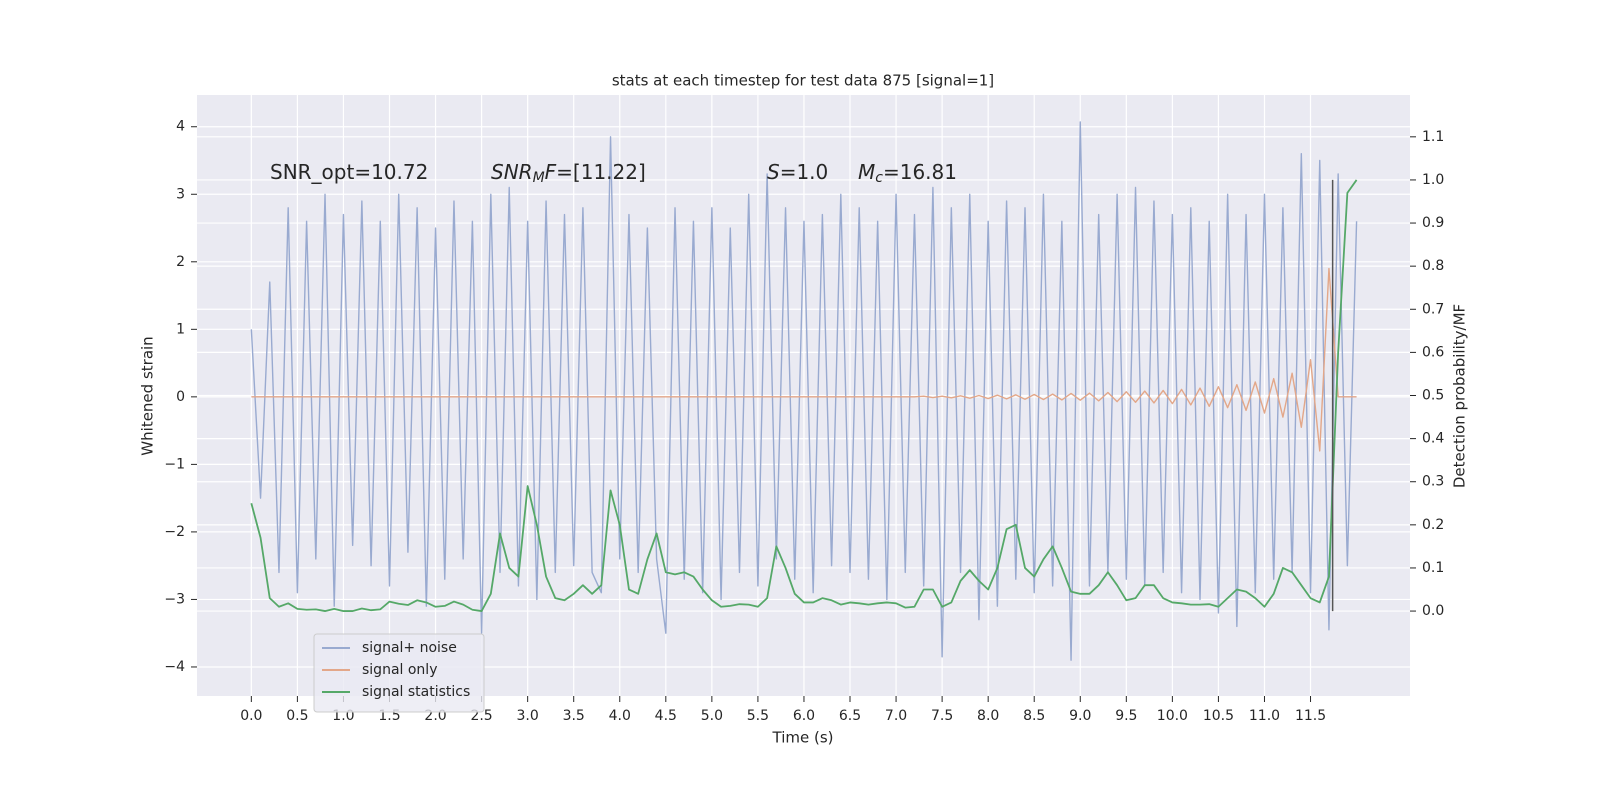  I want to click on y2-tick-label: 1.1, so click(1433, 137).